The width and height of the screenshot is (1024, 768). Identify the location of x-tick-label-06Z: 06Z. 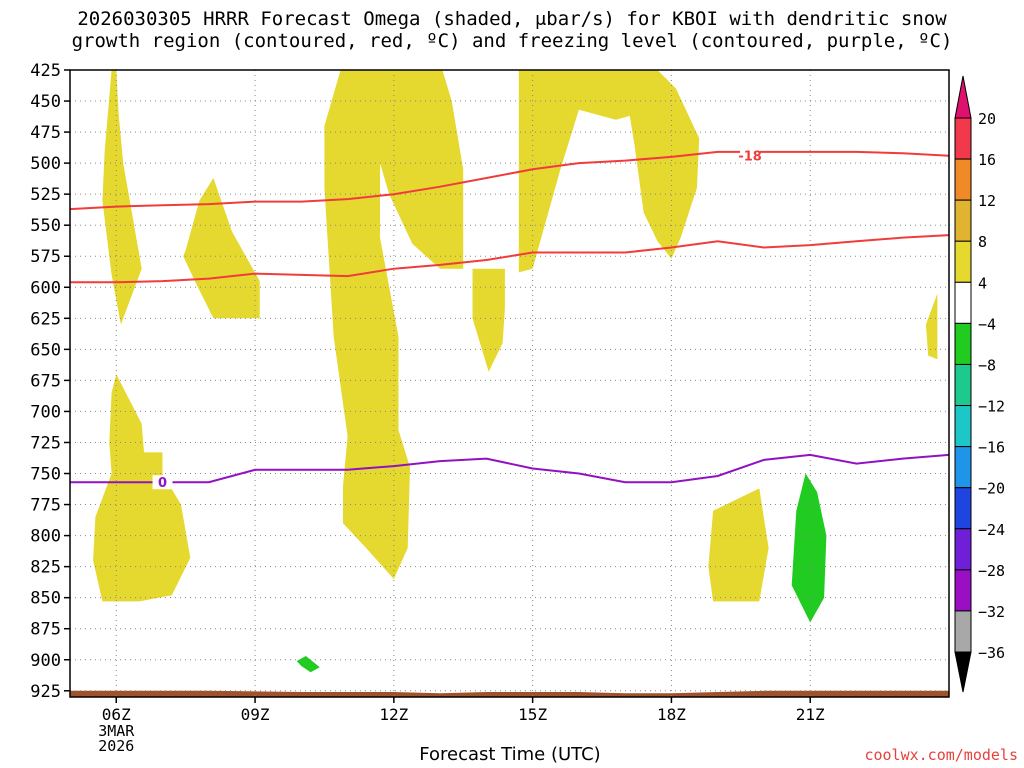
(116, 714).